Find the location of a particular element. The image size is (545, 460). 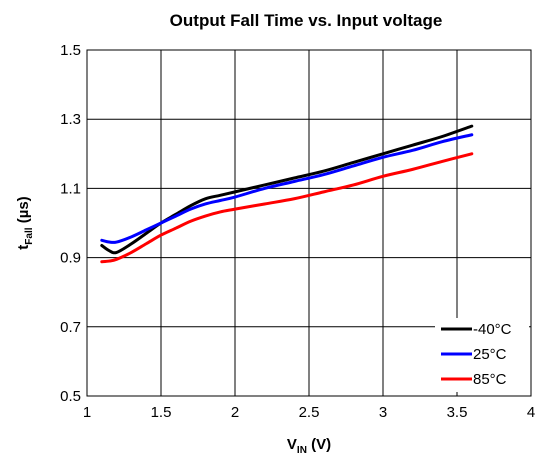

x-axis-label-unit: (V) is located at coordinates (319, 444).